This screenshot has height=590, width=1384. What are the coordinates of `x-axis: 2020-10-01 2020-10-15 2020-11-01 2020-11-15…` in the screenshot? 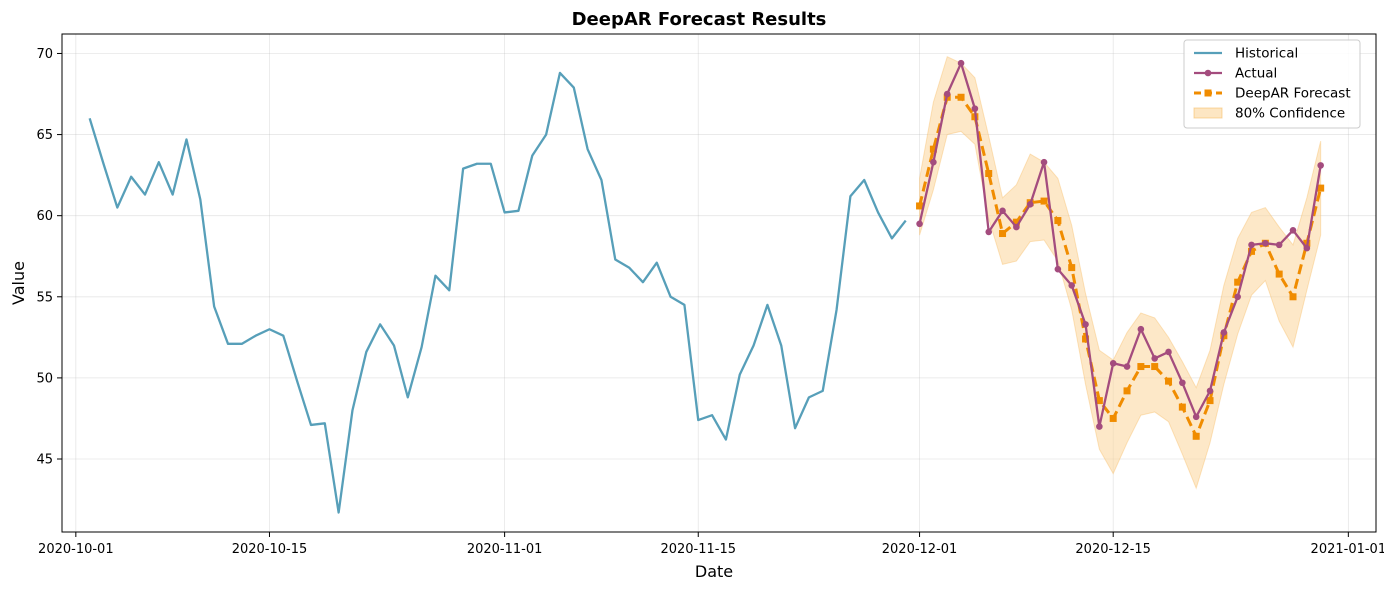 It's located at (711, 544).